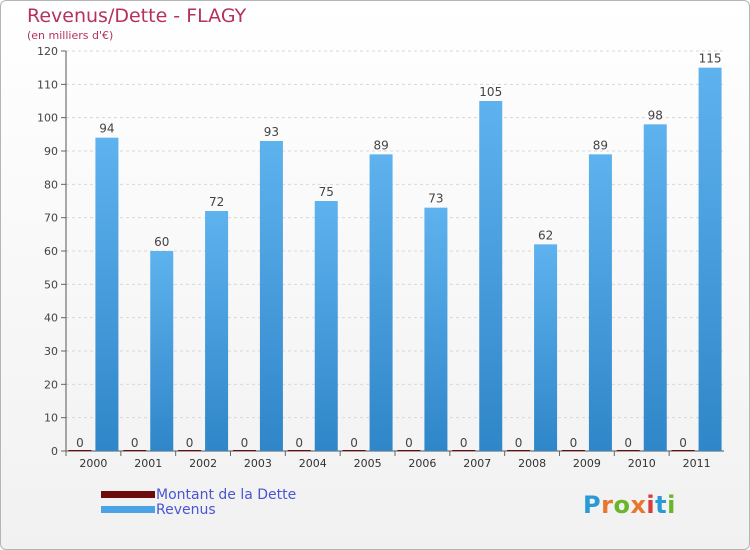 The height and width of the screenshot is (550, 750). I want to click on legend-swatch-revenus, so click(128, 509).